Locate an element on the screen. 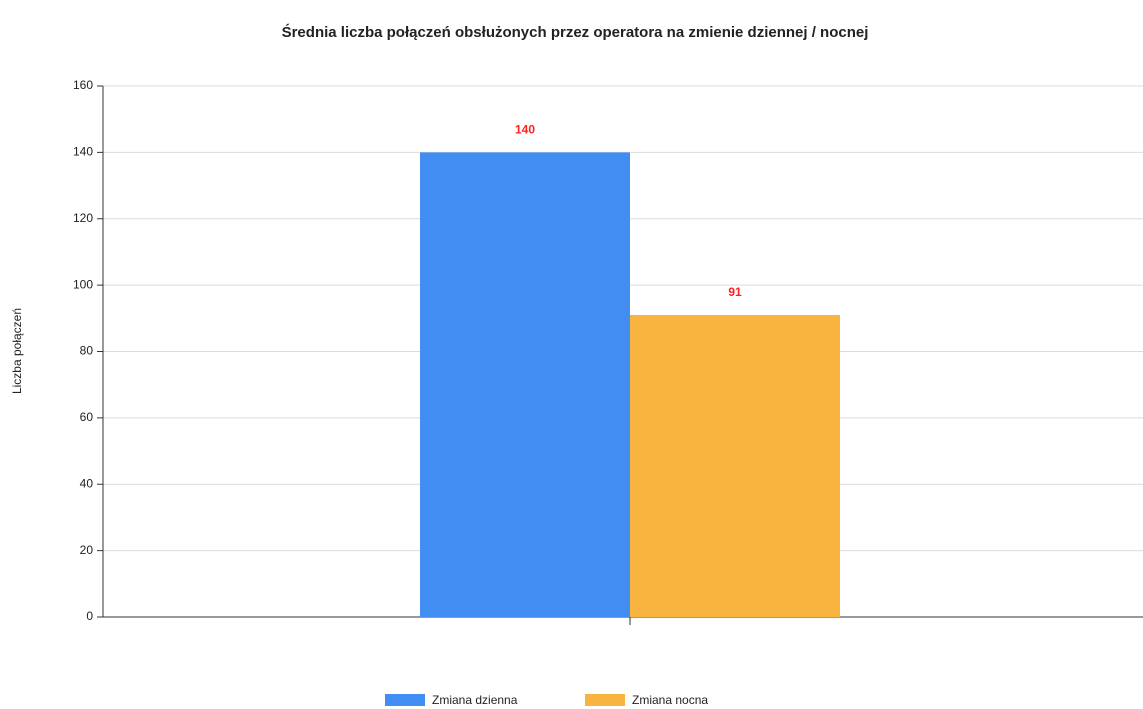  y-tick-label: 140 is located at coordinates (83, 152).